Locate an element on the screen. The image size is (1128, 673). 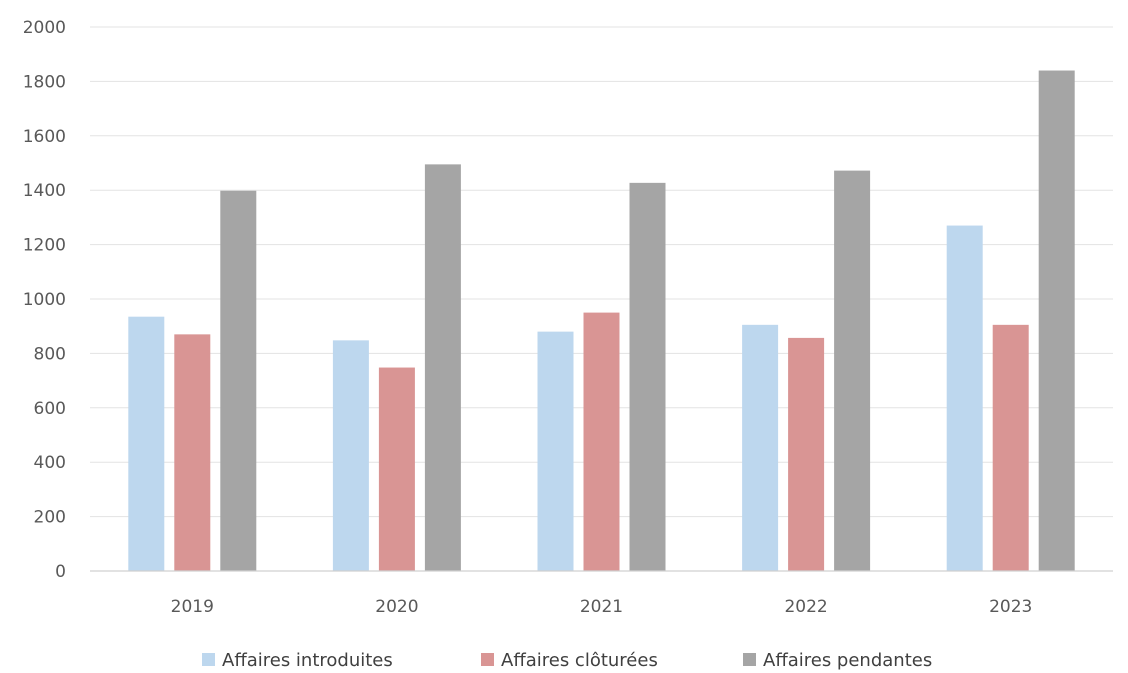
y-tick-label: 1200 is located at coordinates (44, 246).